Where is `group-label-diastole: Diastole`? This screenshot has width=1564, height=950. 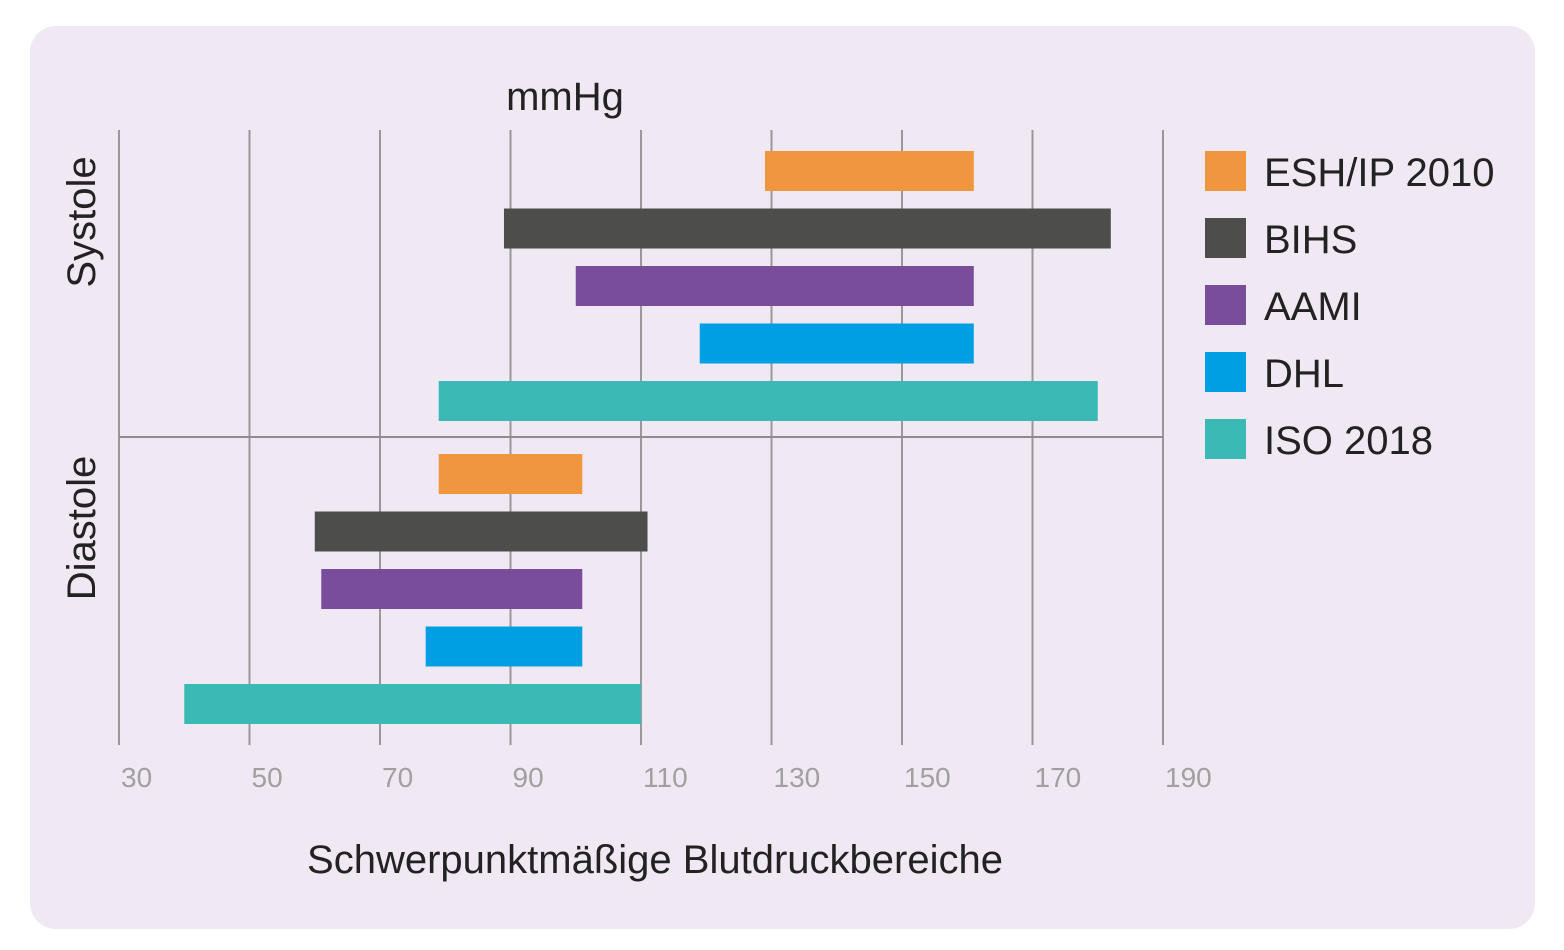 group-label-diastole: Diastole is located at coordinates (82, 528).